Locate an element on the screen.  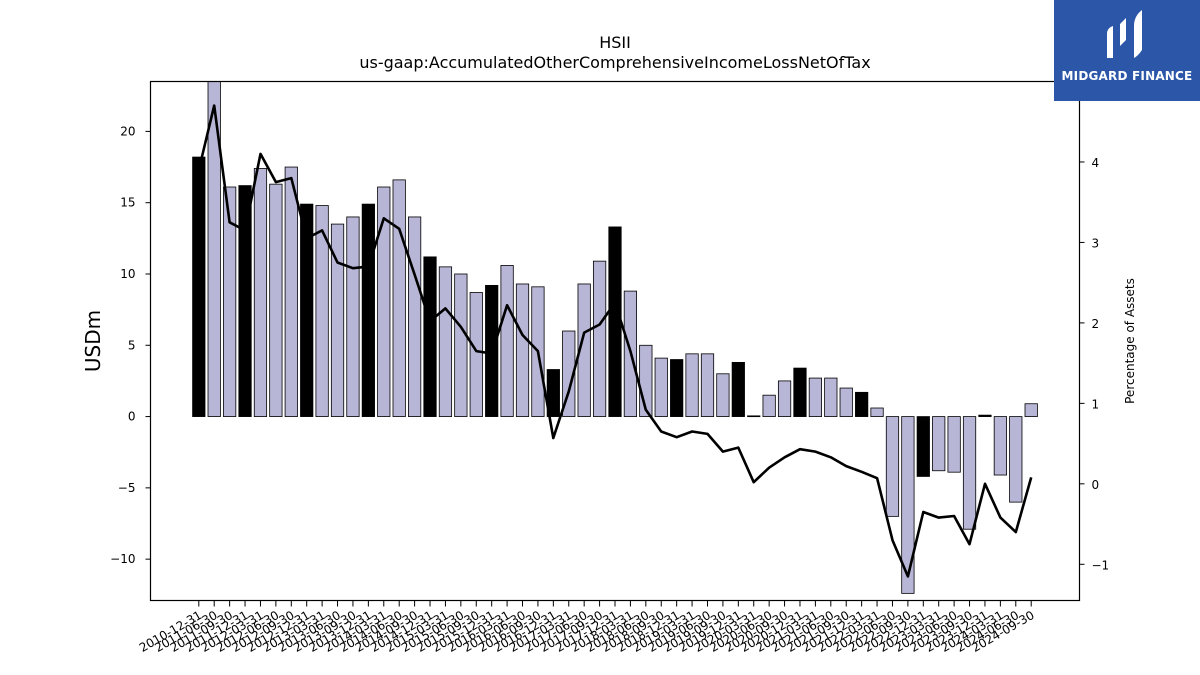
chart-title: HSII is located at coordinates (615, 42).